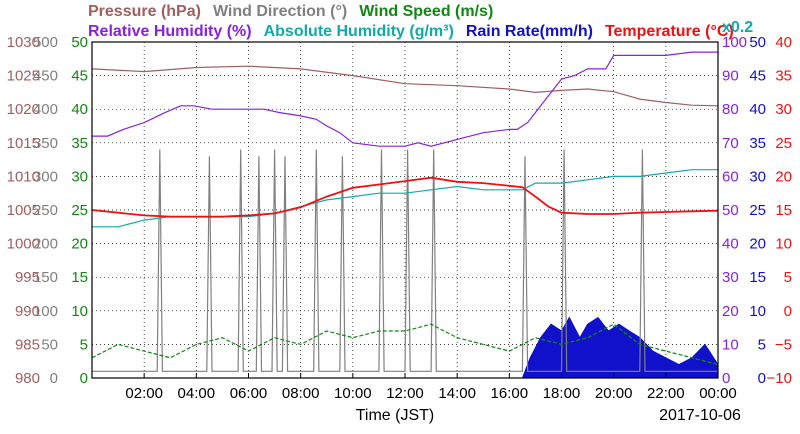 Image resolution: width=800 pixels, height=434 pixels. Describe the element at coordinates (79, 244) in the screenshot. I see `wind-speed-tick: 20` at that location.